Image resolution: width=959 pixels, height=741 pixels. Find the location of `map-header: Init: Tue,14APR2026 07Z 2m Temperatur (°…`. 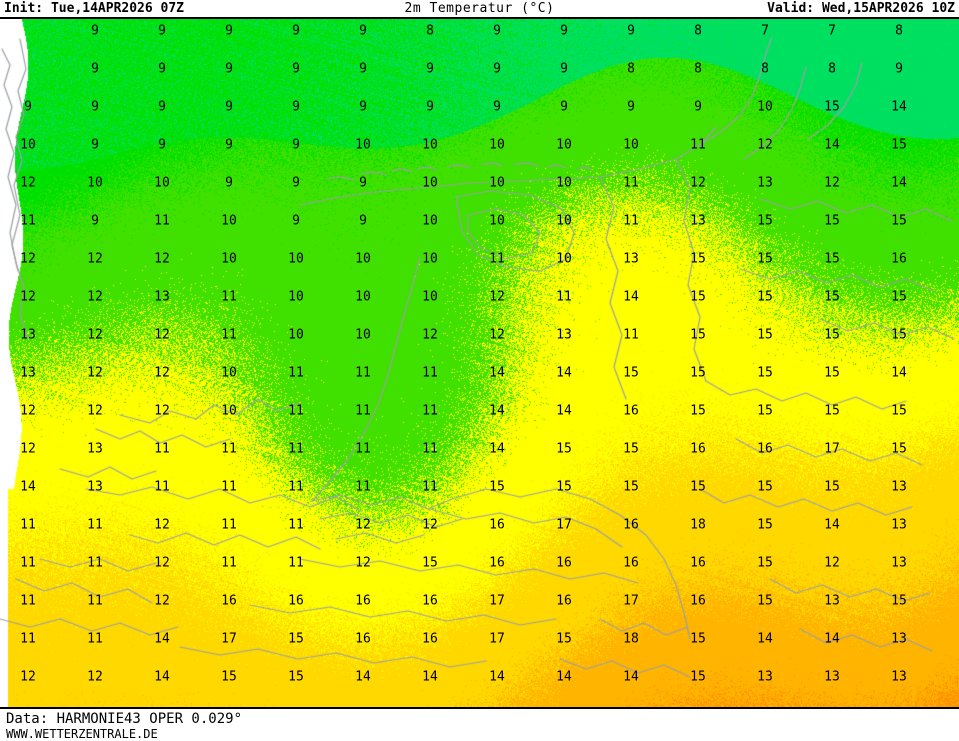

map-header: Init: Tue,14APR2026 07Z 2m Temperatur (°… is located at coordinates (479, 8).